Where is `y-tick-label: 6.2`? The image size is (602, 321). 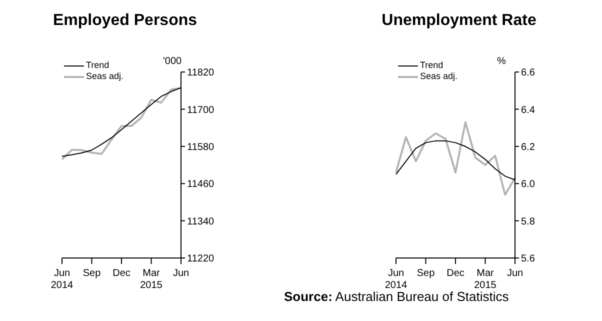
y-tick-label: 6.2 is located at coordinates (528, 147).